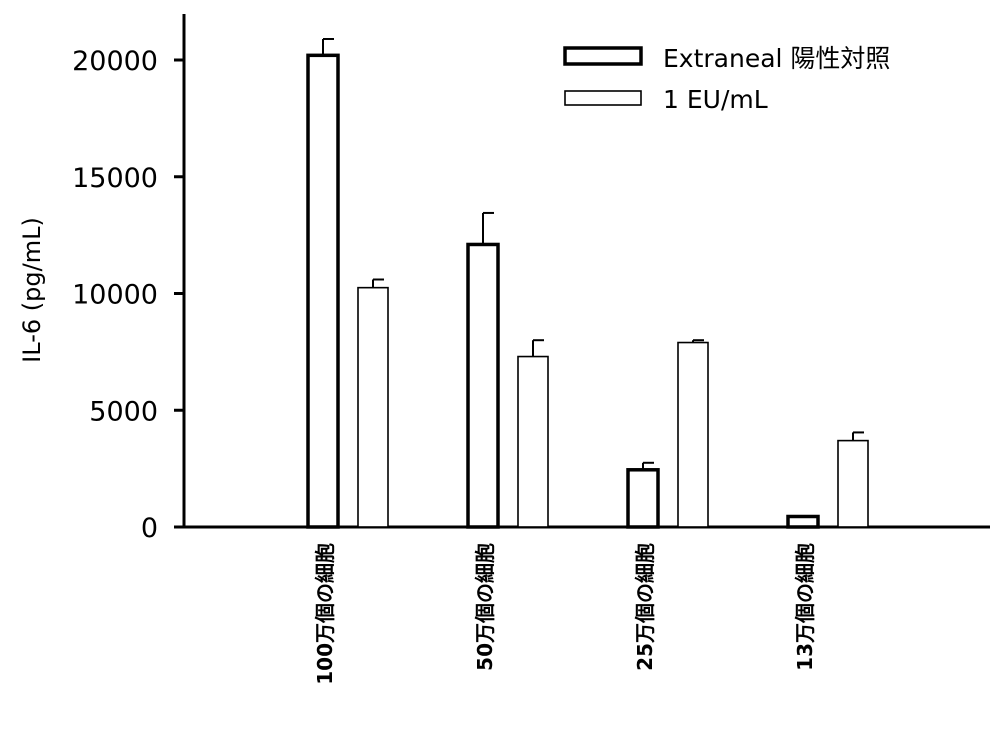 This screenshot has height=748, width=994. I want to click on legend-label-extraneal: Extraneal 陽性対照, so click(776, 58).